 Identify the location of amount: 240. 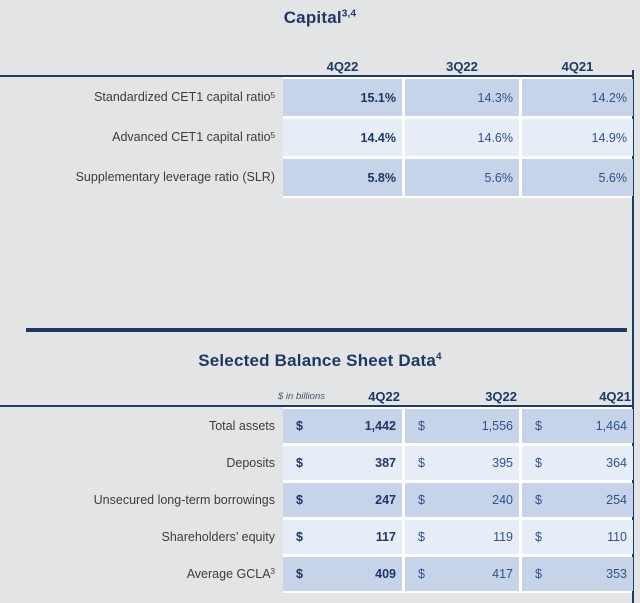
(502, 500).